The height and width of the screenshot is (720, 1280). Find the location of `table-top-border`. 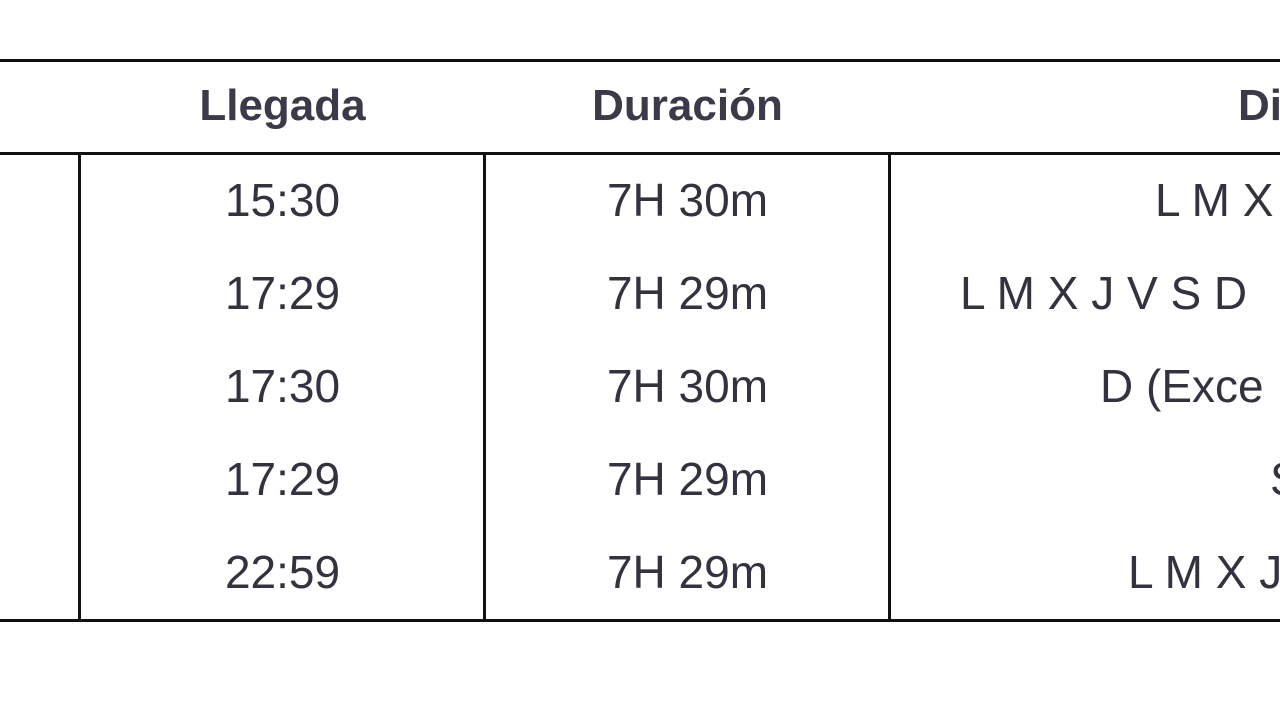

table-top-border is located at coordinates (640, 60).